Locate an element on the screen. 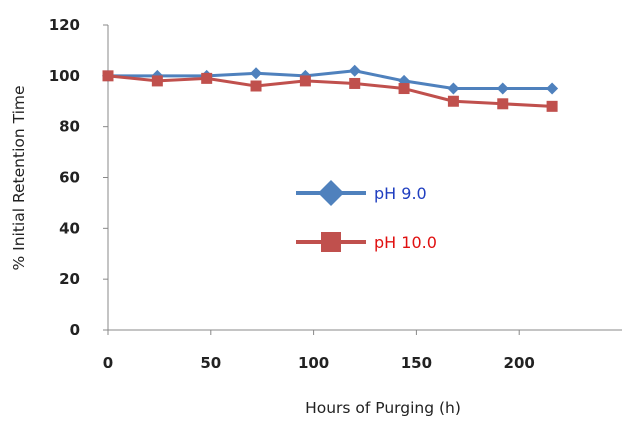  x-tick-labels: 0 50 100 150 200 is located at coordinates (319, 351).